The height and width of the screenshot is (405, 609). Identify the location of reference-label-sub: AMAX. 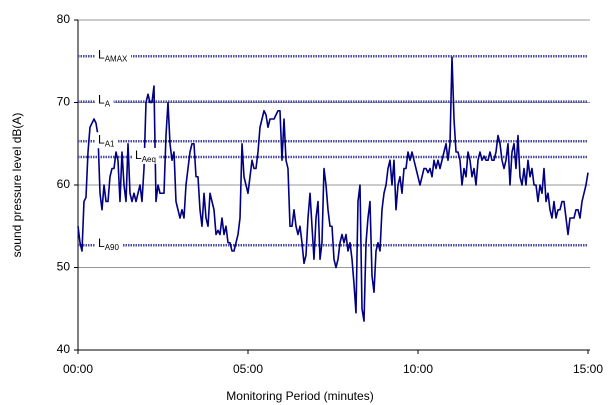
(116, 58).